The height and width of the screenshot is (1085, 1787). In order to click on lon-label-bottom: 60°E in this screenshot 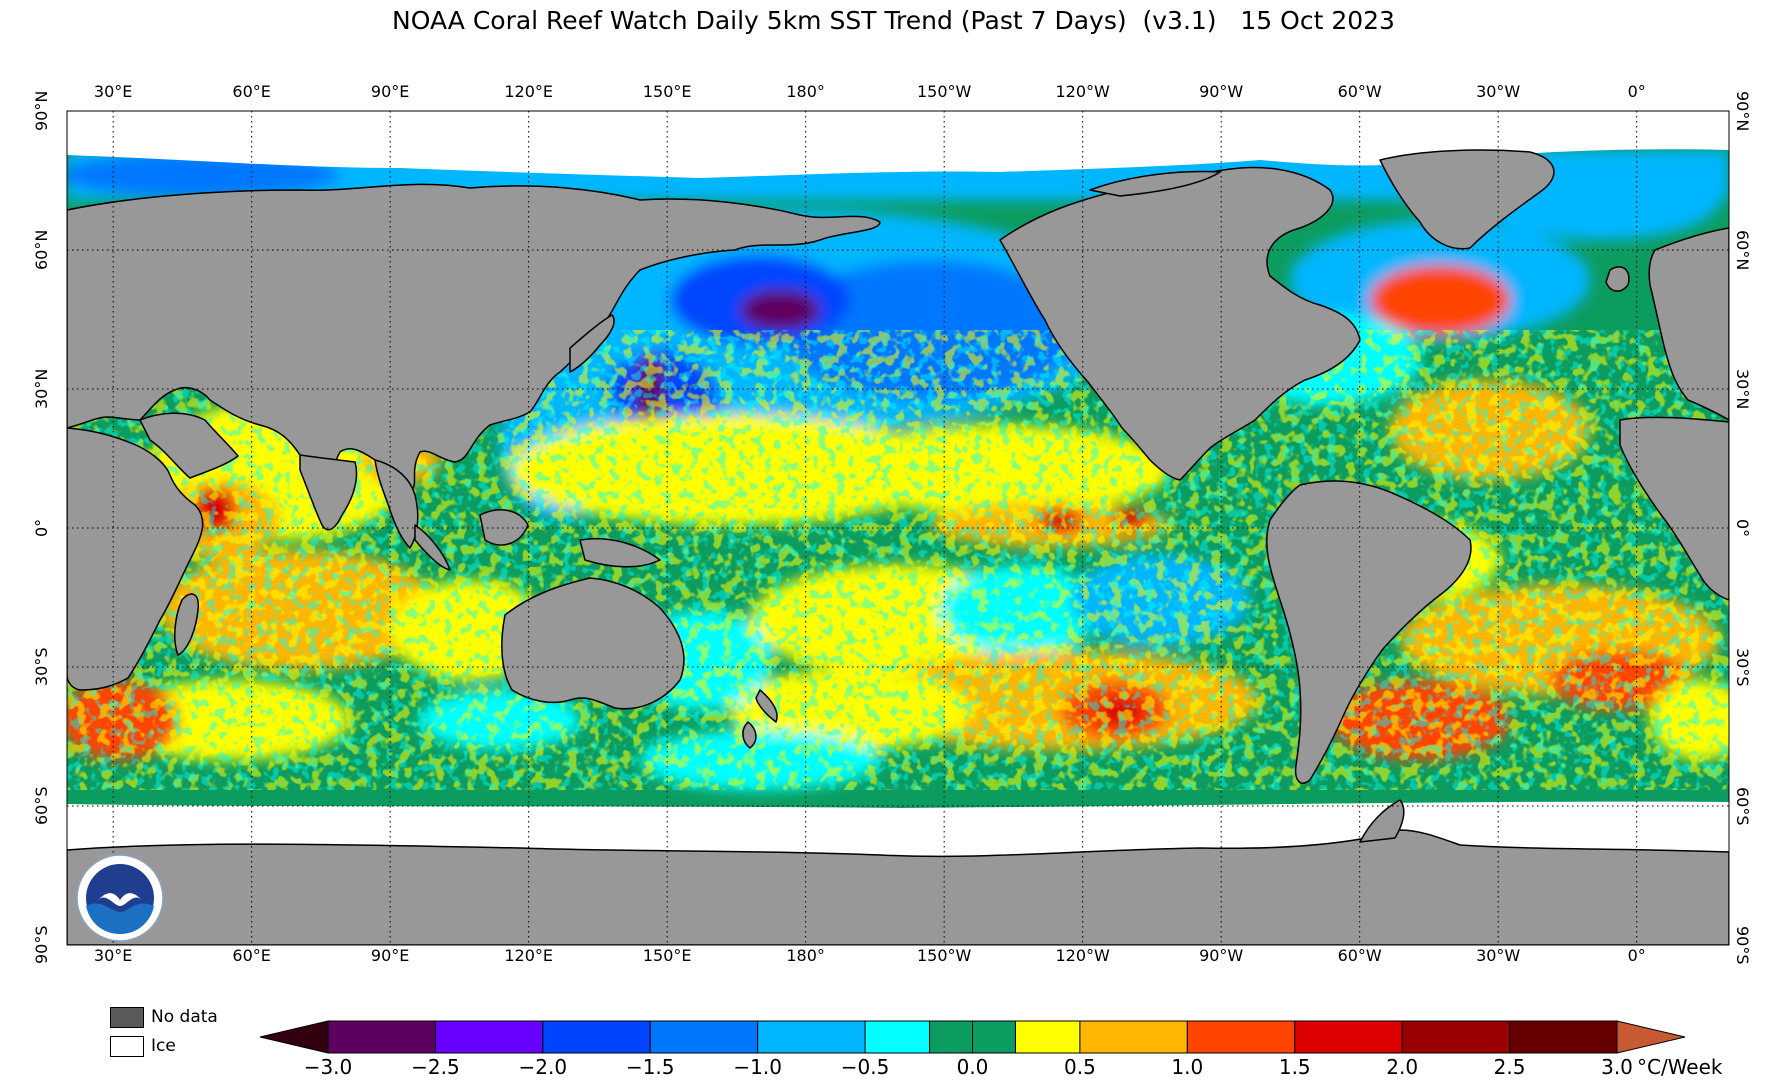, I will do `click(251, 955)`.